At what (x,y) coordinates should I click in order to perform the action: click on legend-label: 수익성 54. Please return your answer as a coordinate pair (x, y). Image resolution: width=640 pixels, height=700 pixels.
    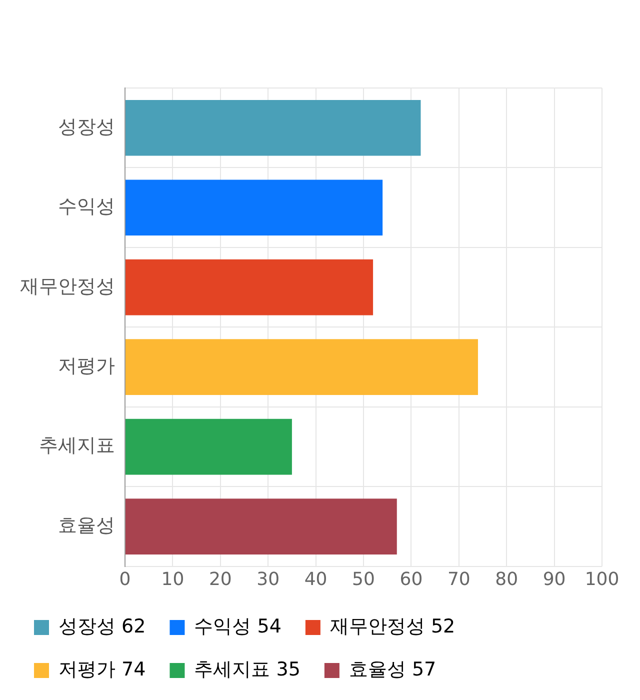
    Looking at the image, I should click on (238, 626).